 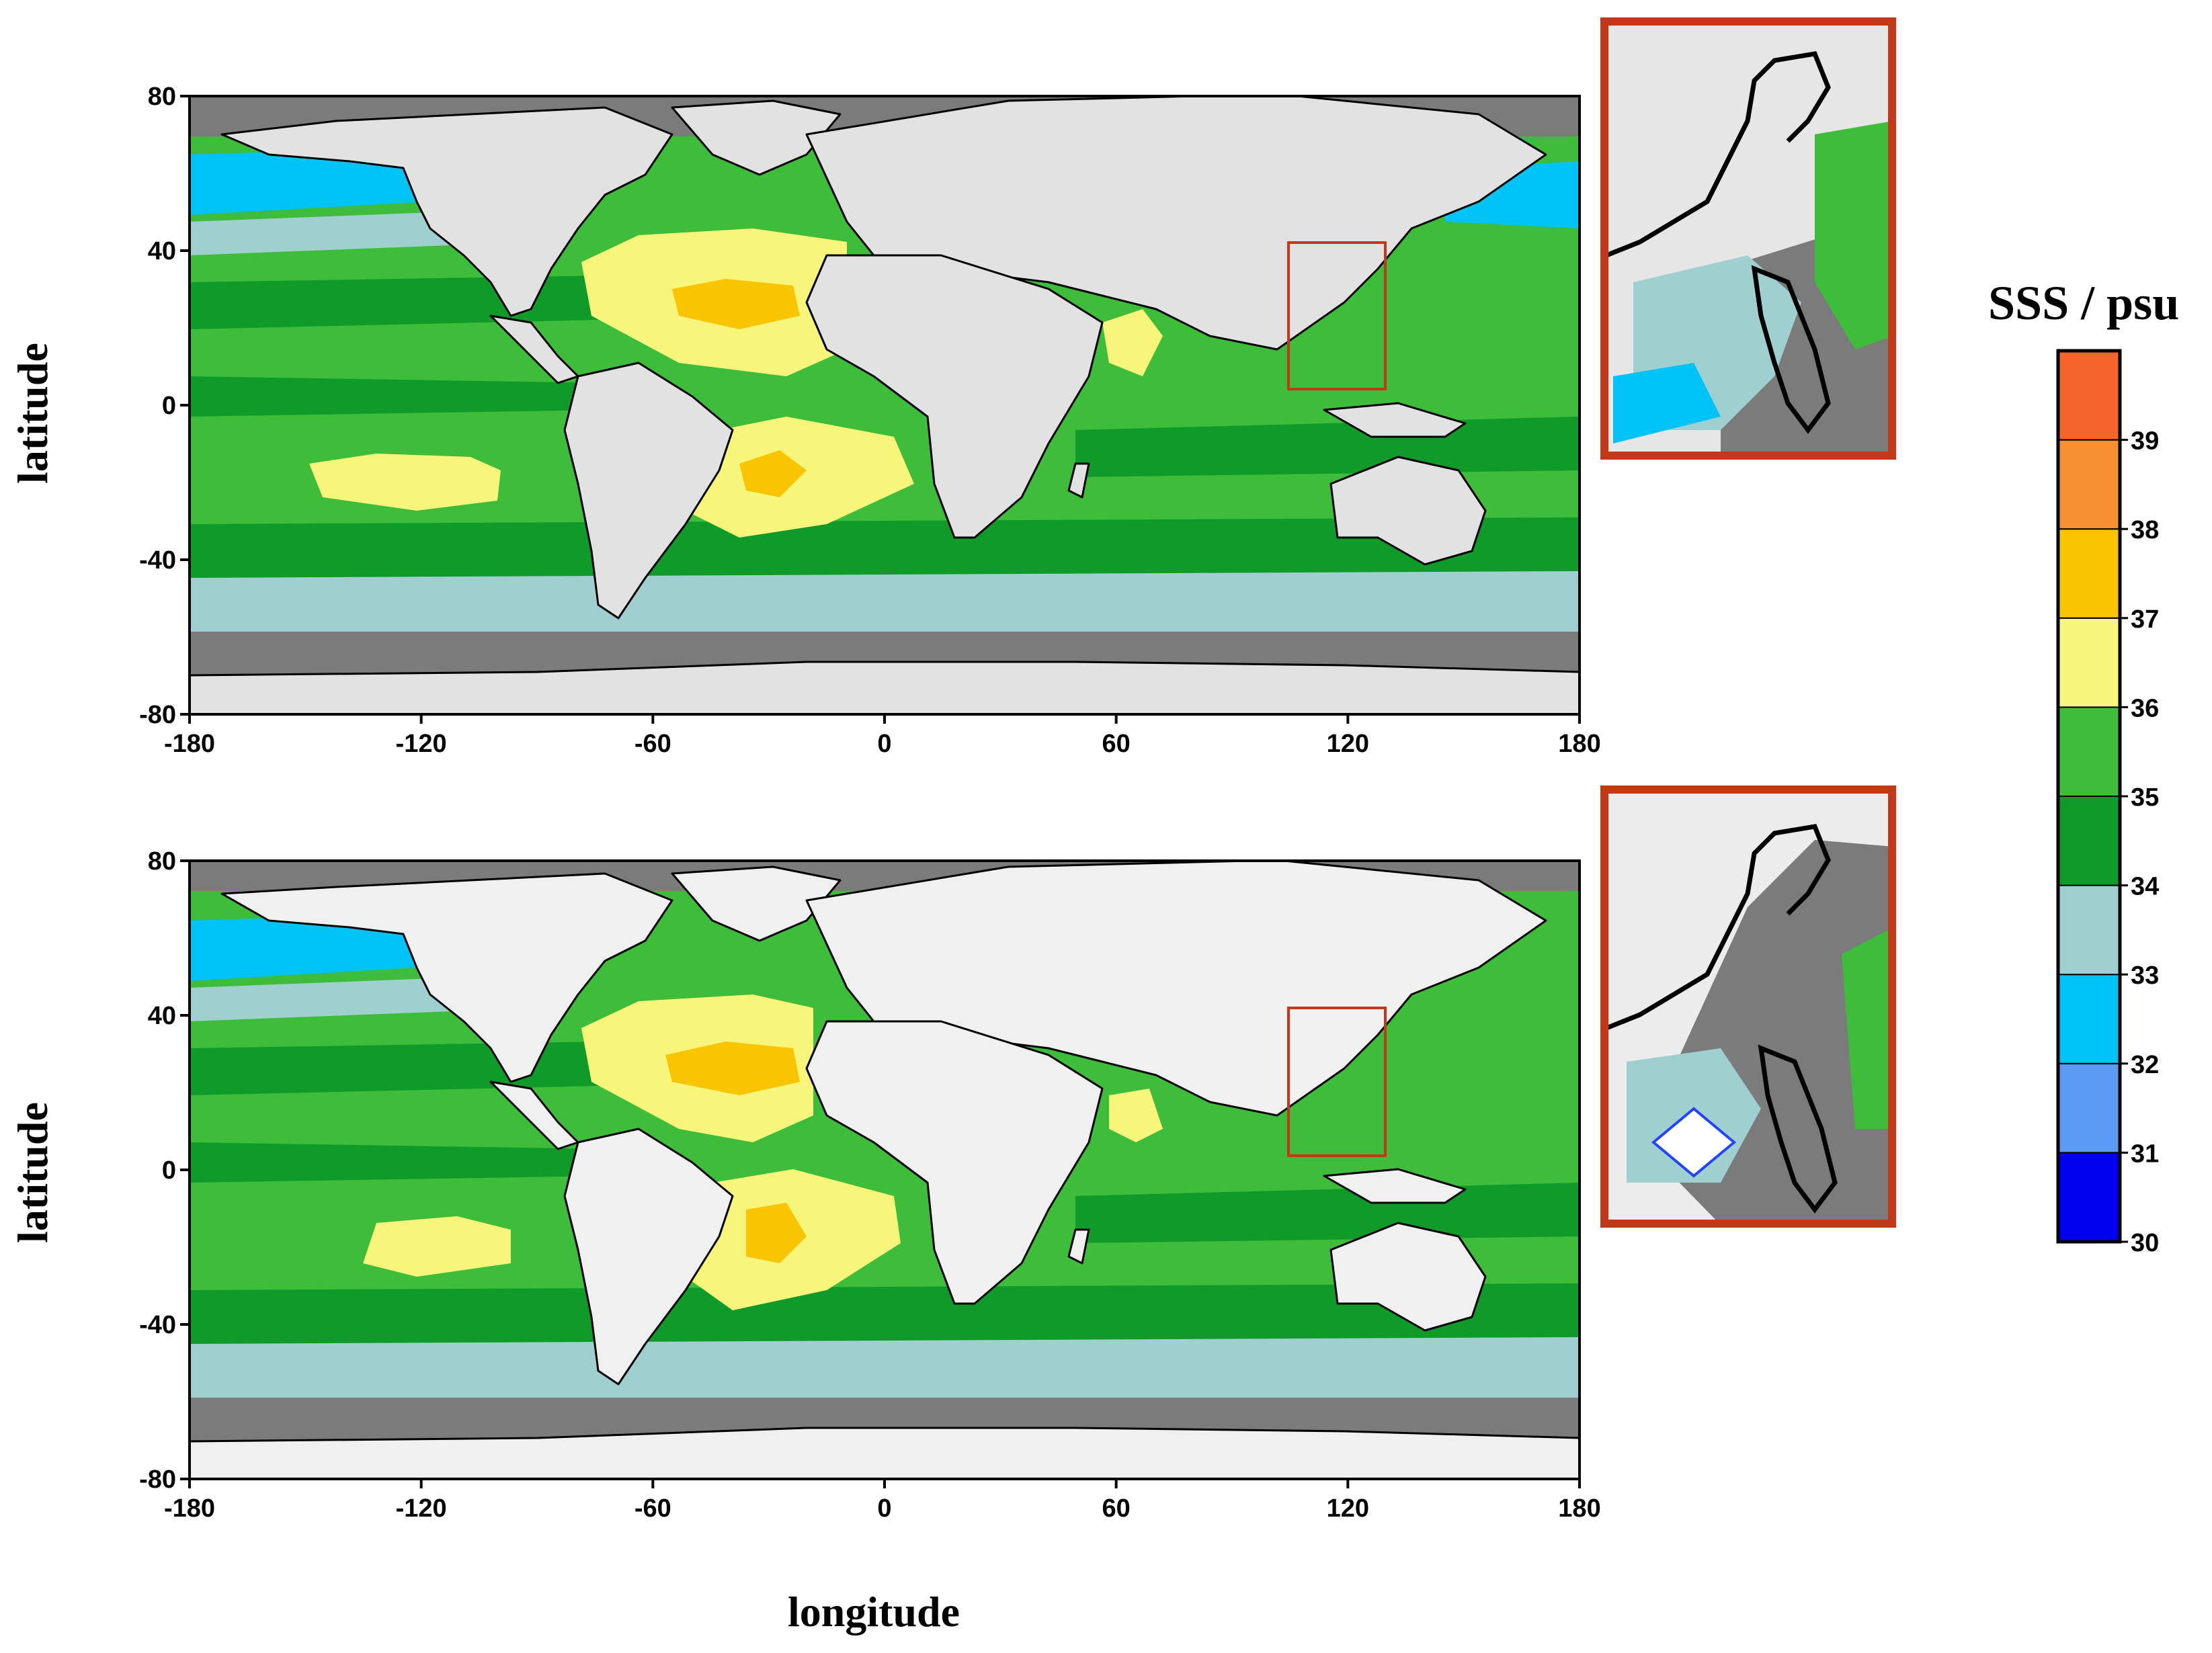 I want to click on sss-band-32-33-npac, so click(x=303, y=948).